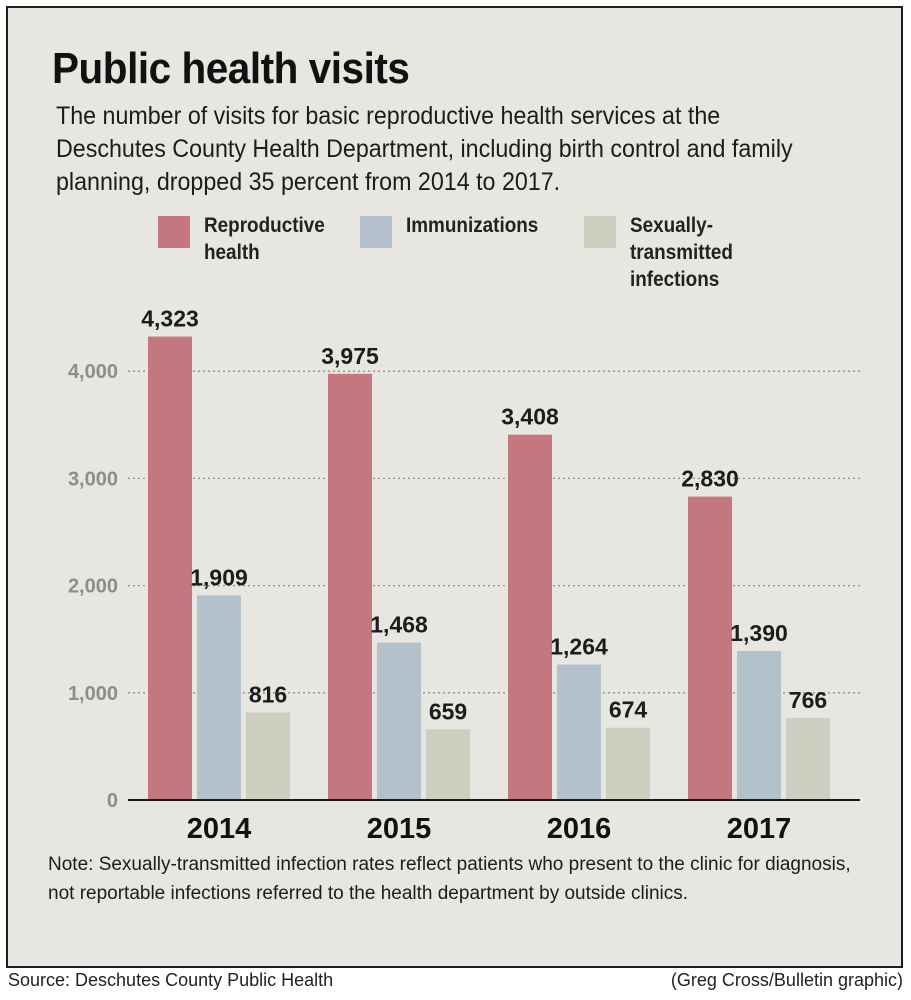 Image resolution: width=911 pixels, height=1000 pixels. I want to click on y-tick-label-3000: 3,000, so click(93, 479).